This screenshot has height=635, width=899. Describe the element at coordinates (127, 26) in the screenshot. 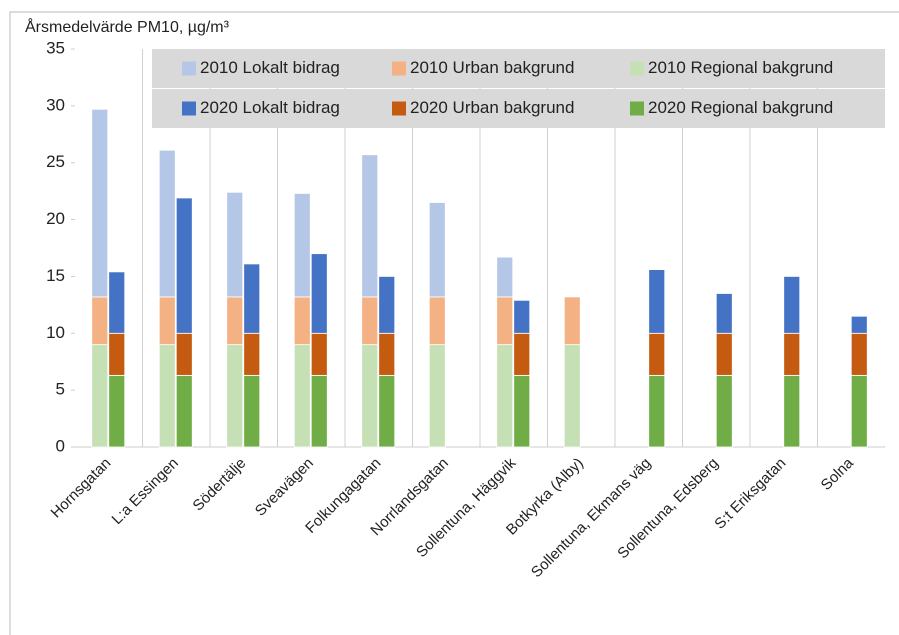

I see `y-axis-label: Årsmedelvärde PM10, µg/m³` at that location.